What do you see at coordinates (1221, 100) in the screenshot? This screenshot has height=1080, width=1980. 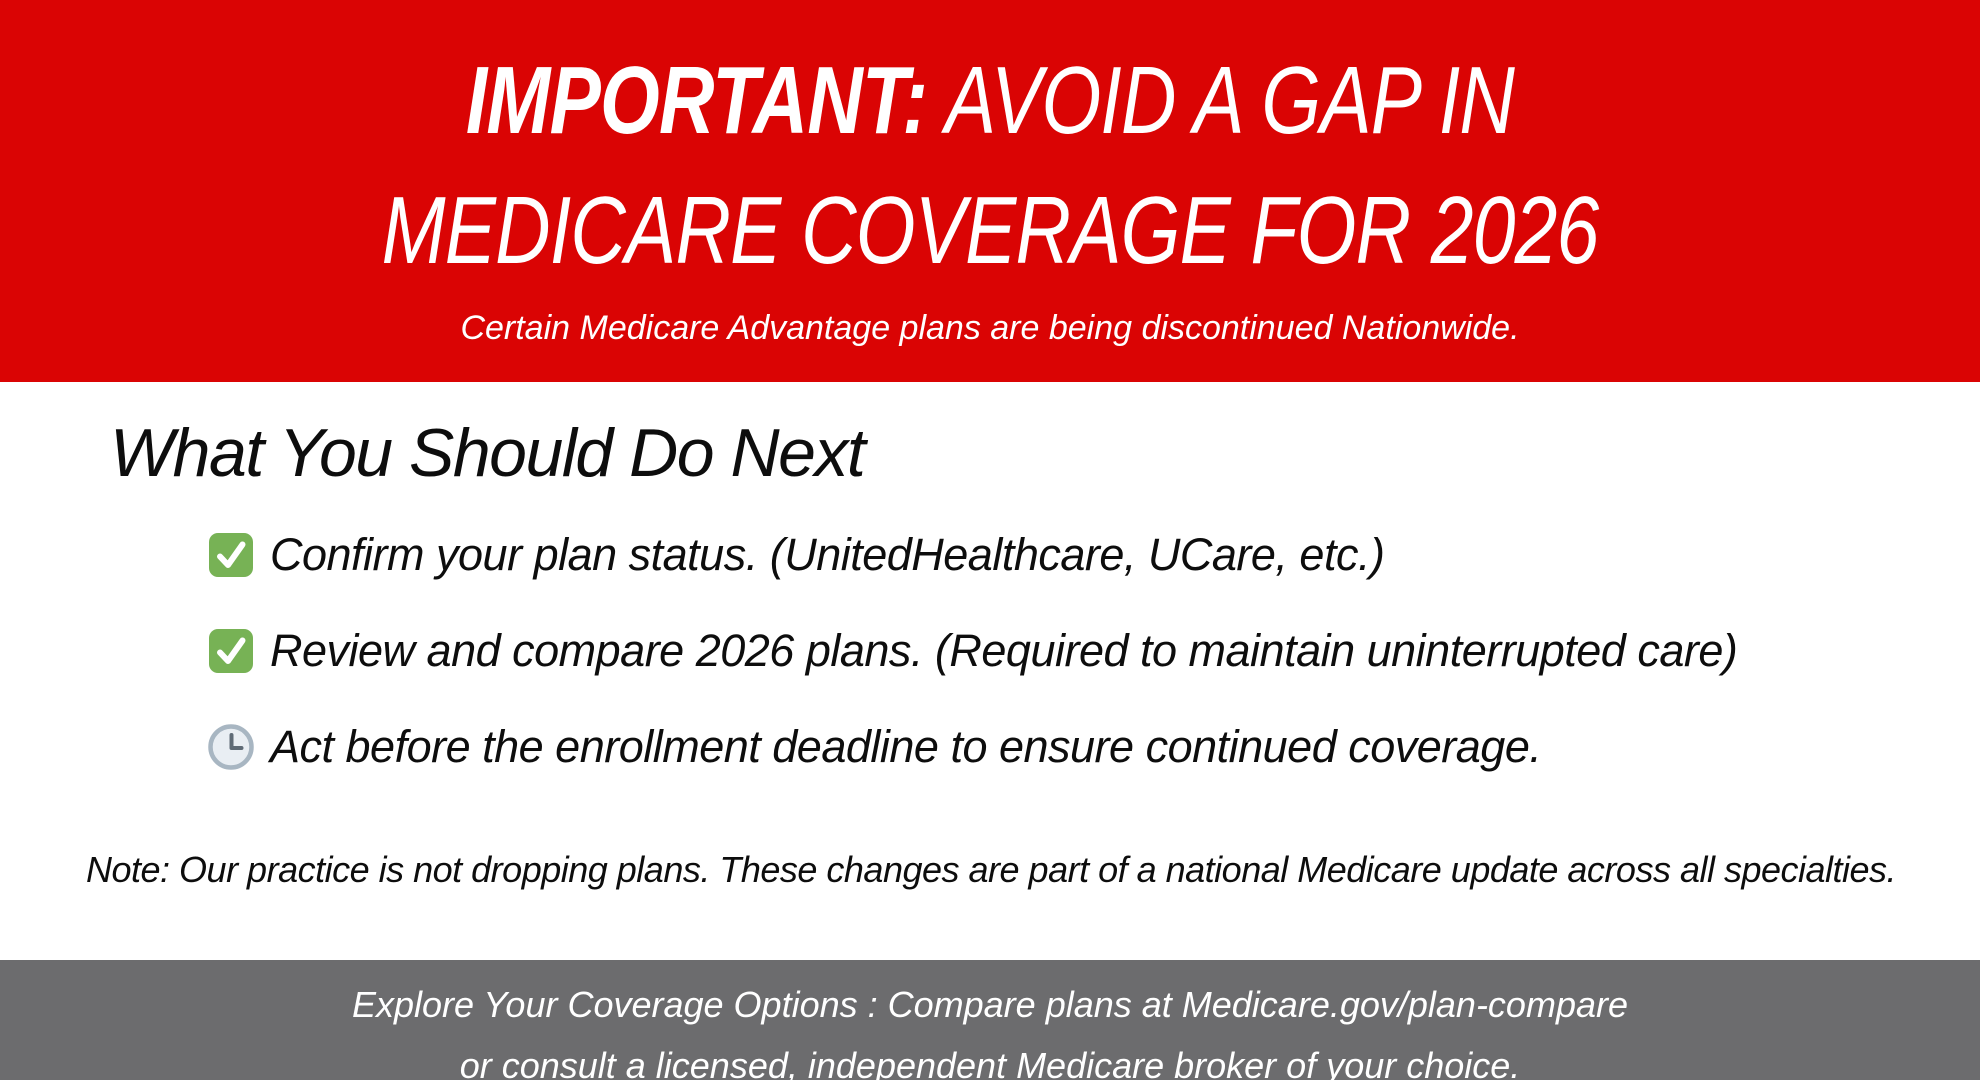 I see `headline-rest: AVOID A GAP IN` at bounding box center [1221, 100].